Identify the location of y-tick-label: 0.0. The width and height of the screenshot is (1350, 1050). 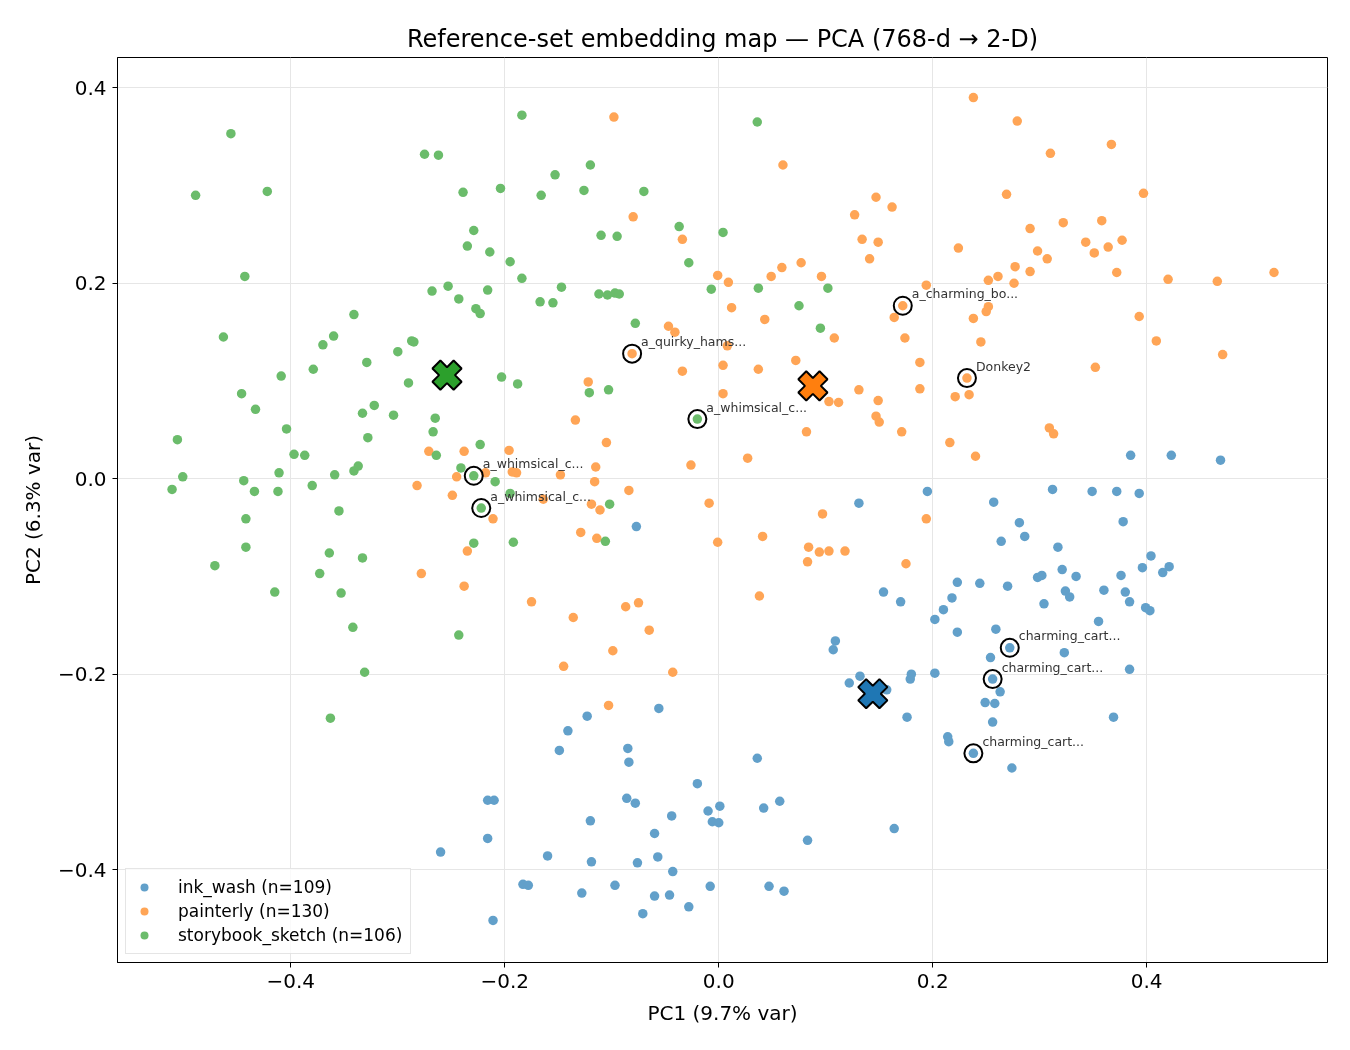
(90, 478).